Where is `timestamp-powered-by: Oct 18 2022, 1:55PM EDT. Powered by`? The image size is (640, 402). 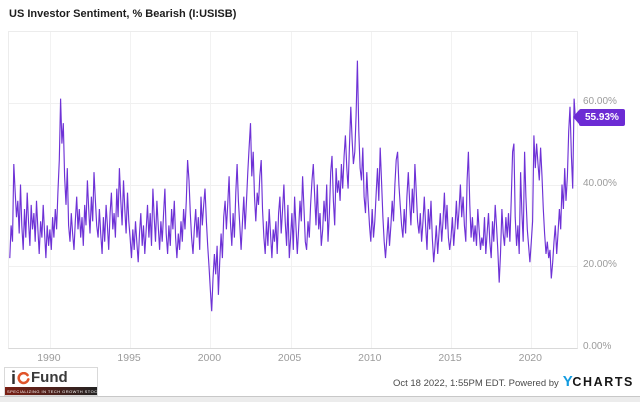
timestamp-powered-by: Oct 18 2022, 1:55PM EDT. Powered by is located at coordinates (475, 383).